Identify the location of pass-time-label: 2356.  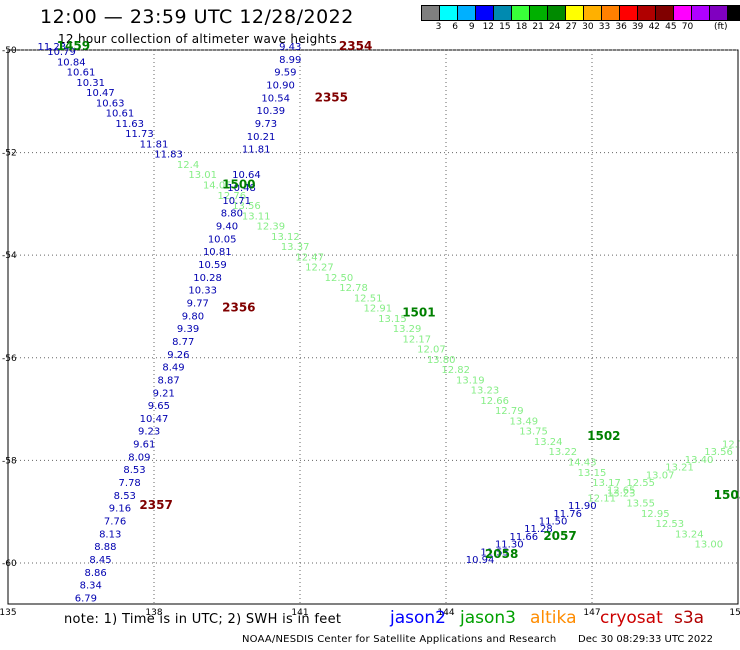
(238, 308).